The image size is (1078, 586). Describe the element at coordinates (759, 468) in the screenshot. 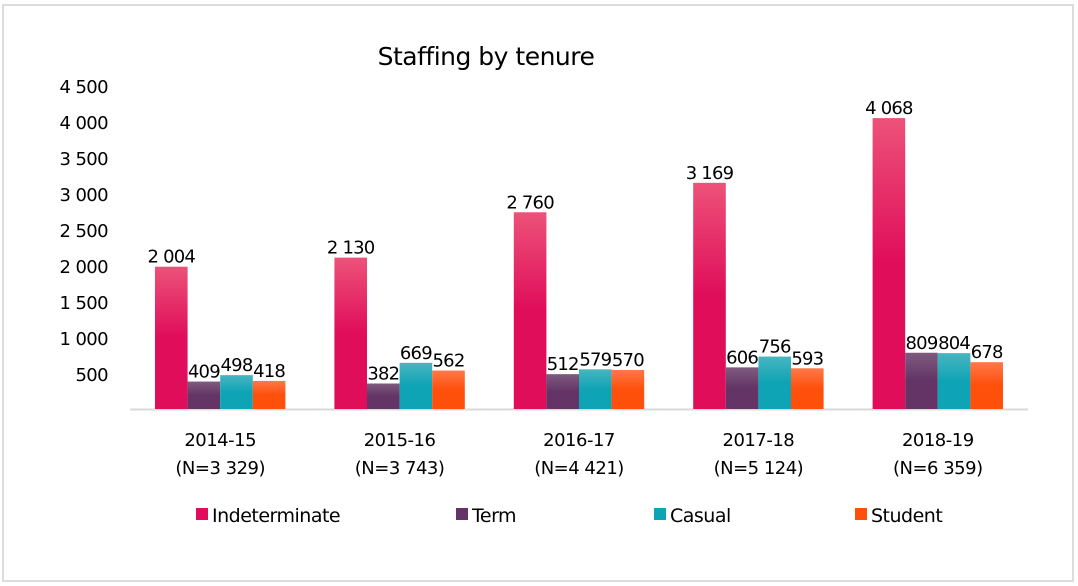

I see `x-tick-sublabel: (N=5 124)` at that location.